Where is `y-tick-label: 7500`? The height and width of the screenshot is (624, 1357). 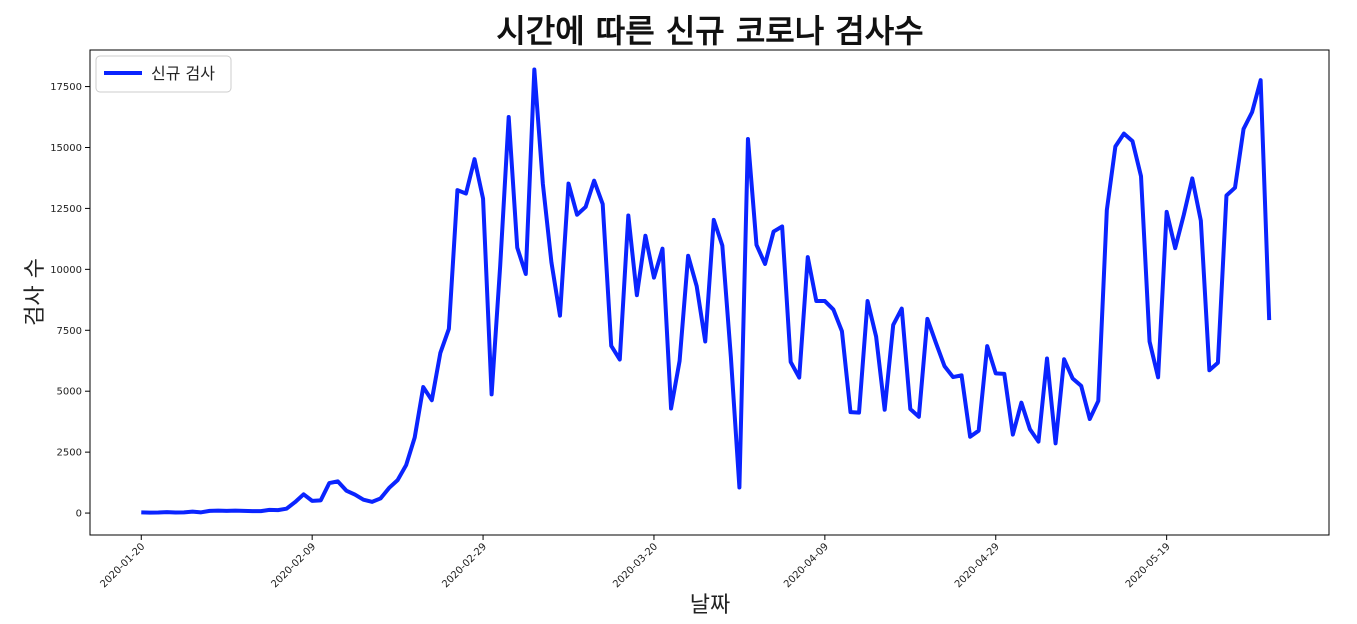 y-tick-label: 7500 is located at coordinates (69, 331).